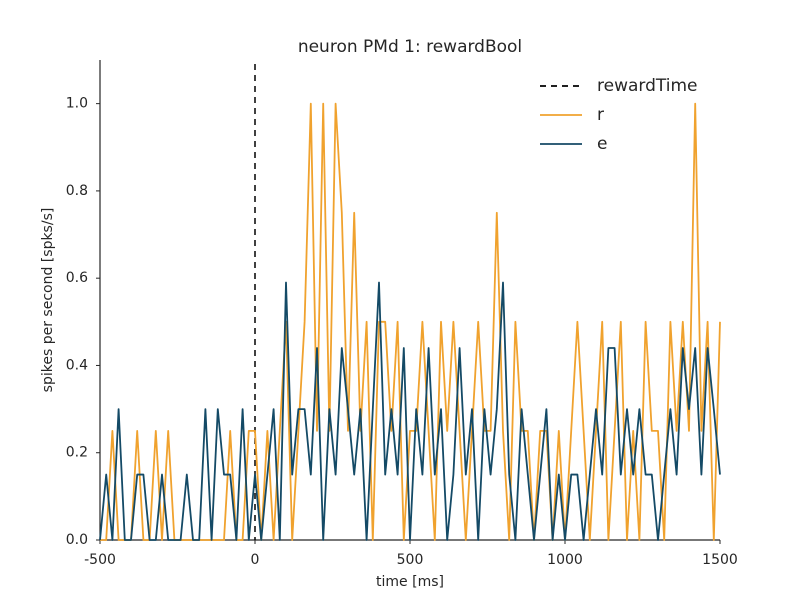 The width and height of the screenshot is (800, 600). What do you see at coordinates (77, 104) in the screenshot?
I see `y-tick-label: 1.0` at bounding box center [77, 104].